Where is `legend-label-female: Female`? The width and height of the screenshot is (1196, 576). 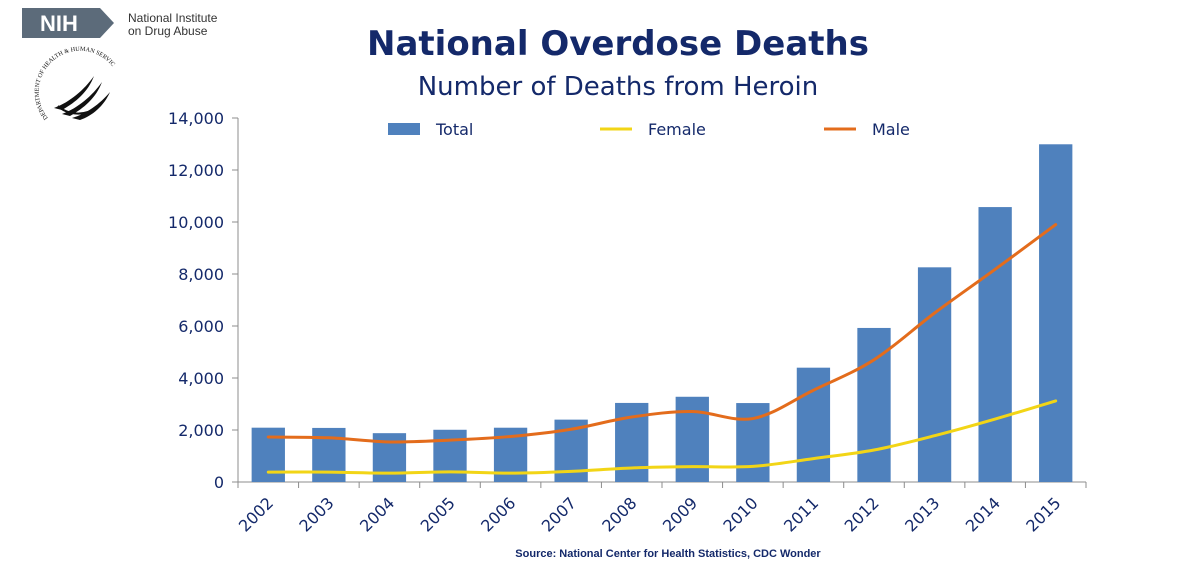 legend-label-female: Female is located at coordinates (677, 129).